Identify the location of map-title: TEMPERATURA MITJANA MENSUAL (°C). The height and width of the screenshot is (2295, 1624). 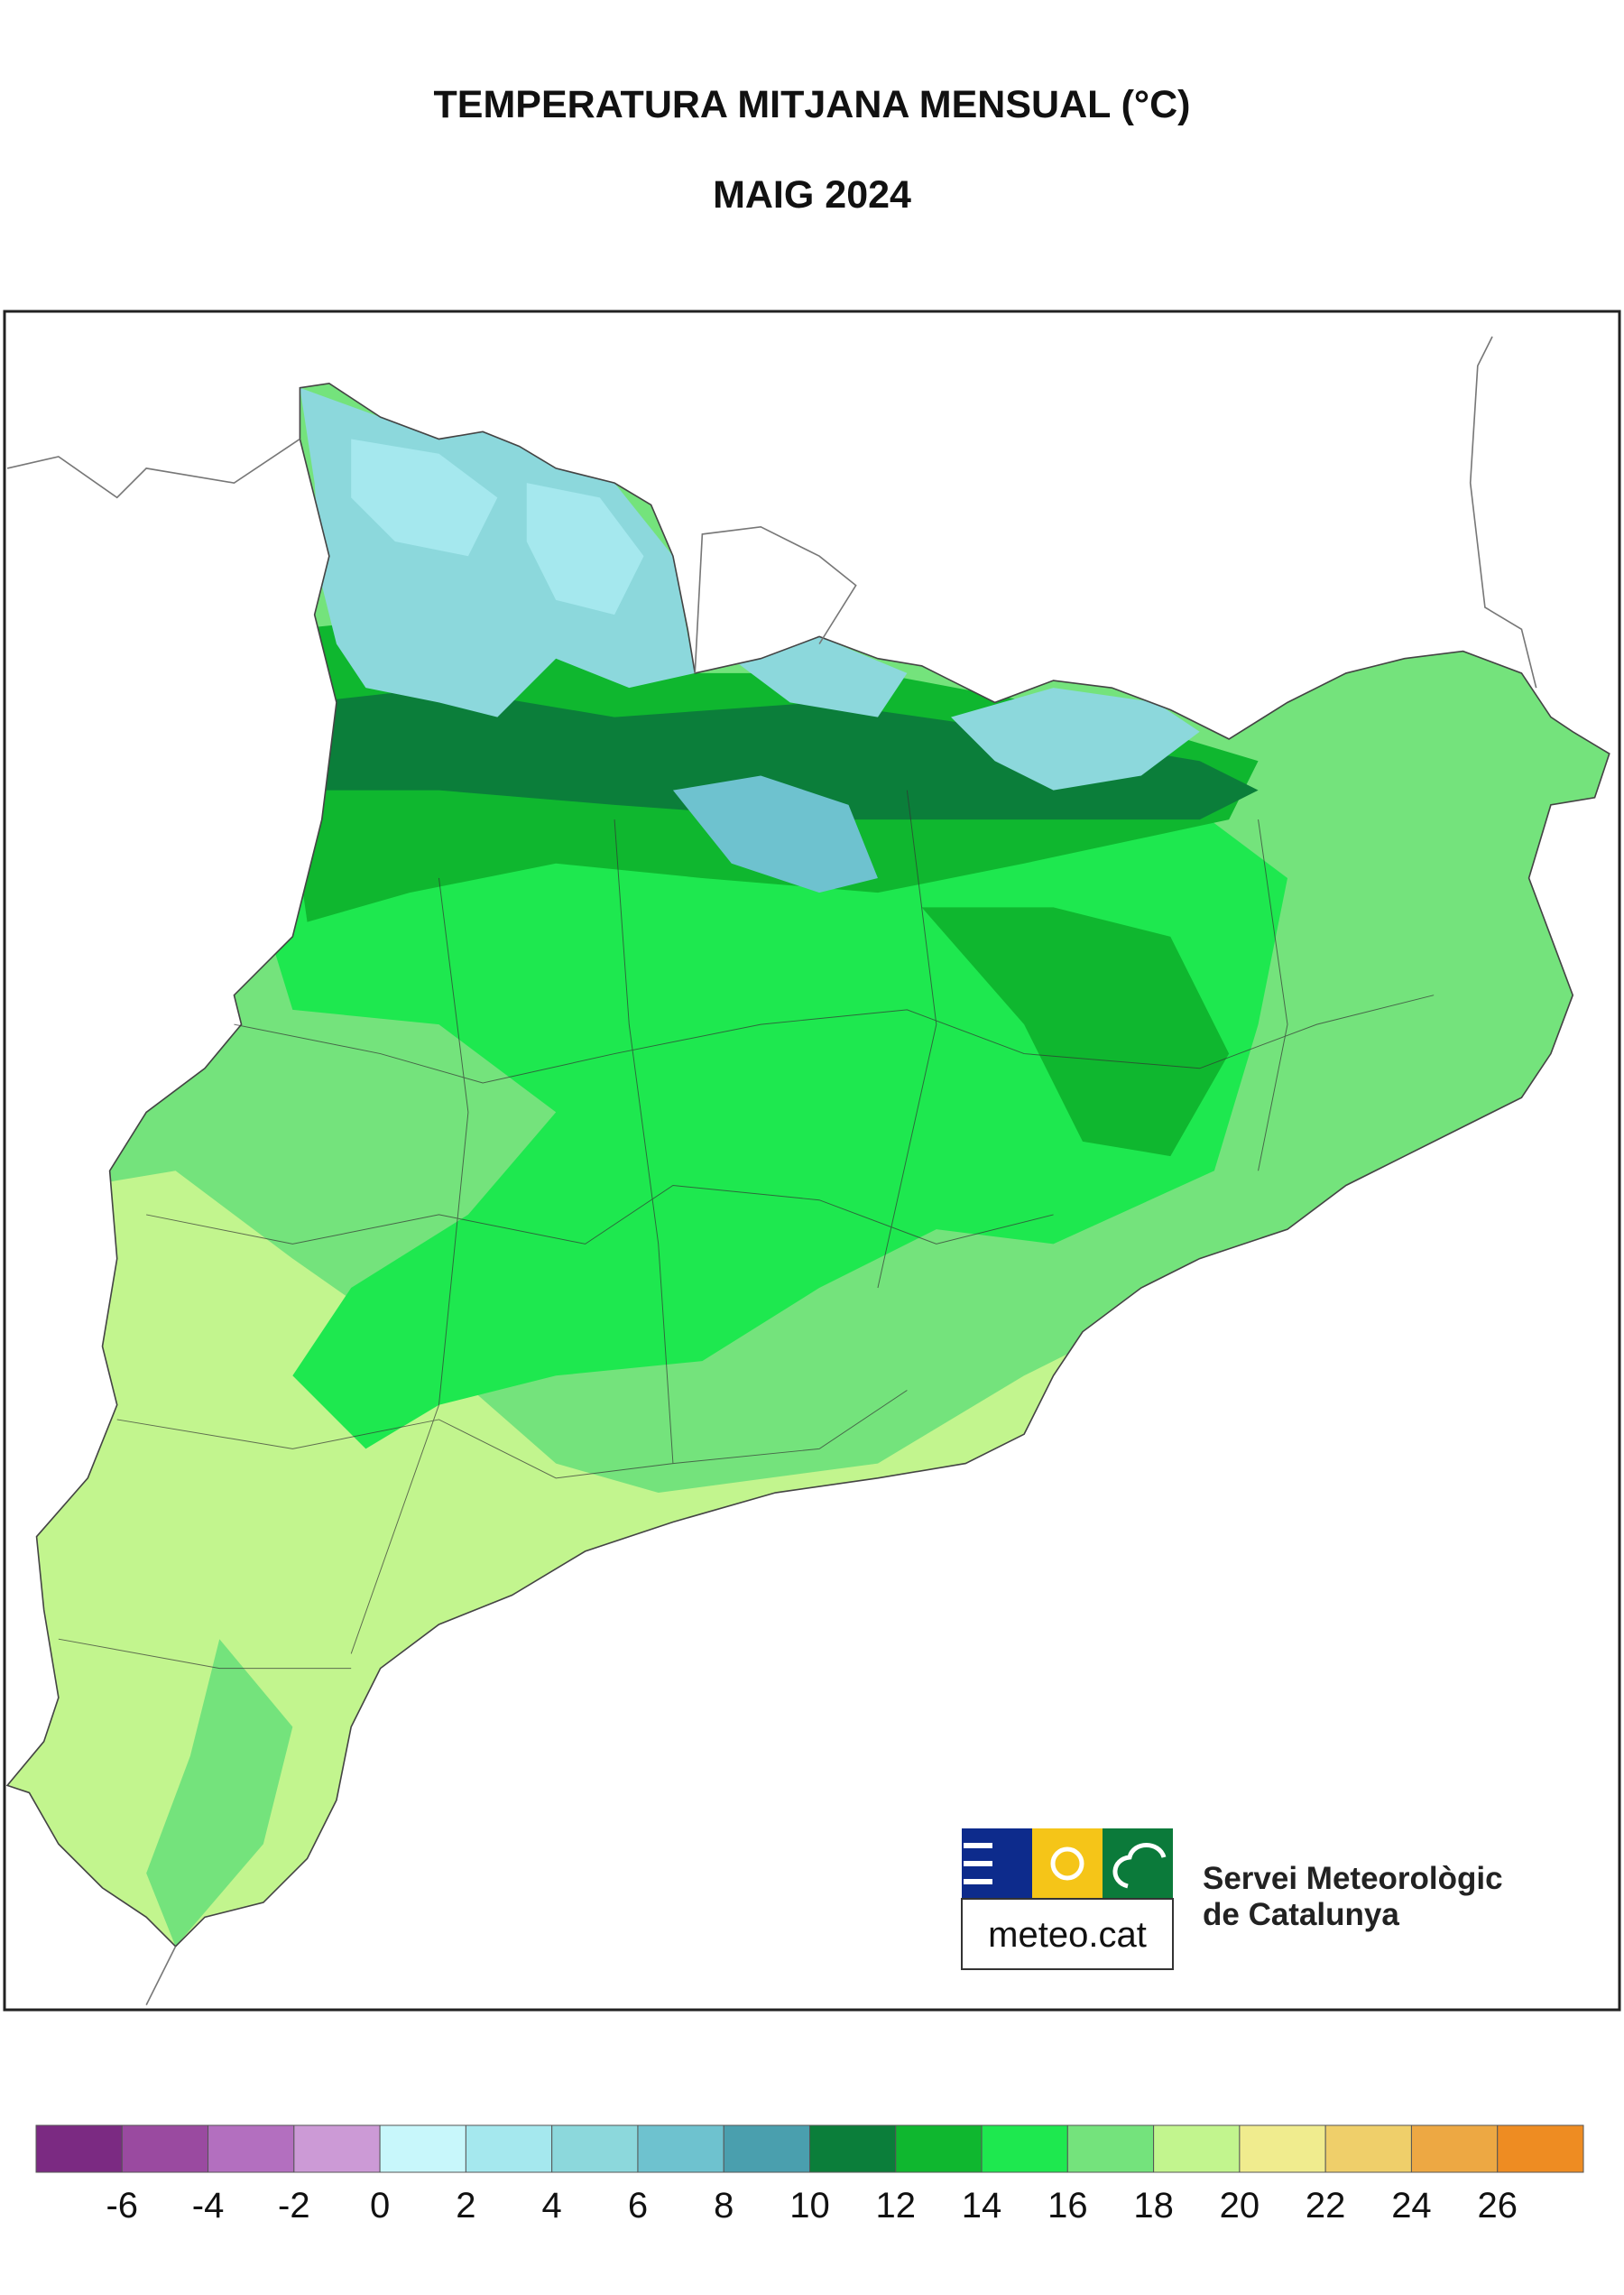
(813, 104).